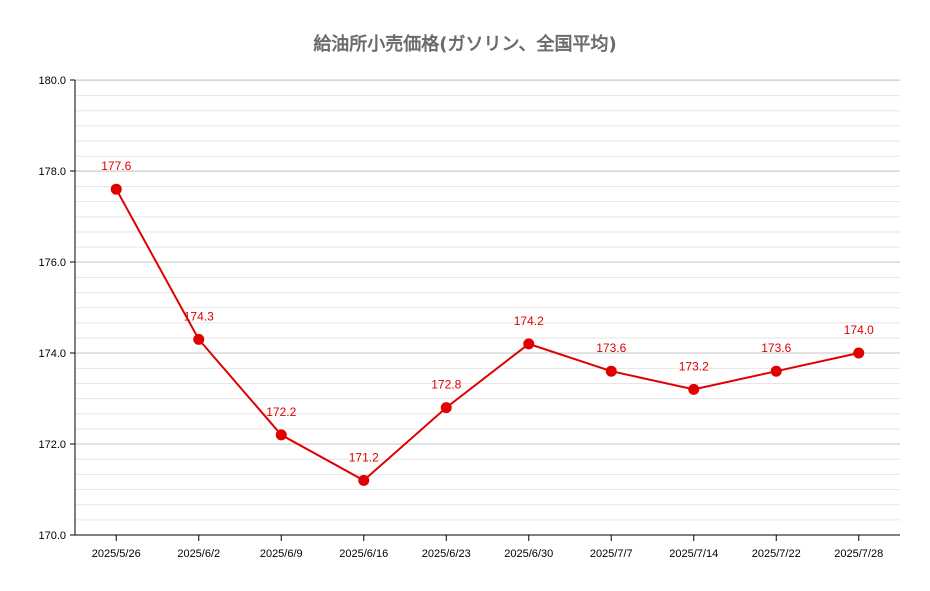  I want to click on x-tick-label: 2025/6/23, so click(446, 554).